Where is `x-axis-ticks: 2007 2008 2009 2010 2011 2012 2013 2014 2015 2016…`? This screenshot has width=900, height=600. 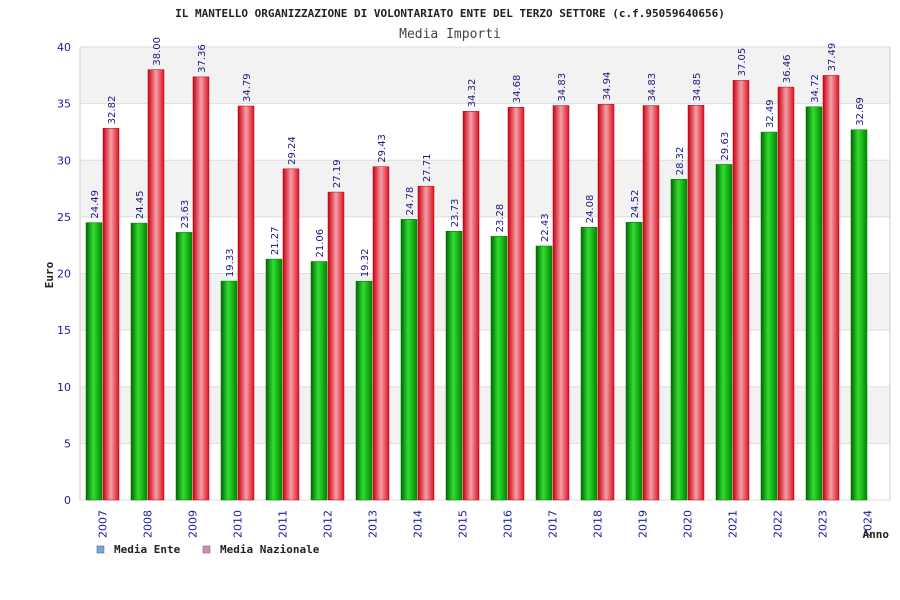
x-axis-ticks: 2007 2008 2009 2010 2011 2012 2013 2014 2015 2016… is located at coordinates (486, 524).